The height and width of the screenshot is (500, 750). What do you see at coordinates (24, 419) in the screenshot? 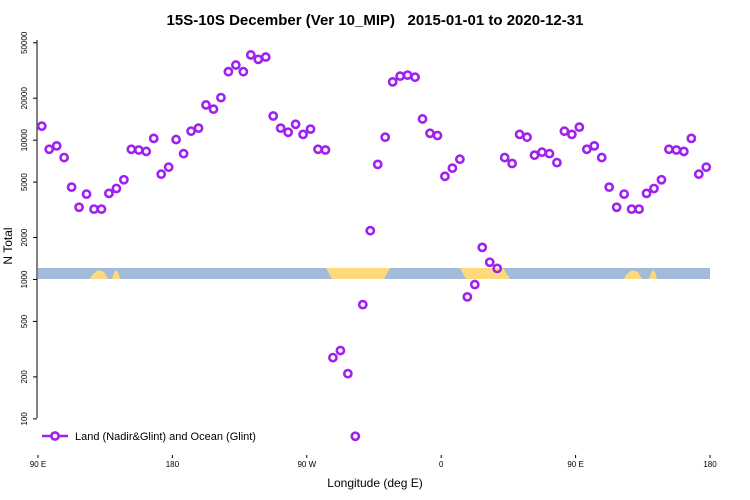
I see `y-tick-label: 100` at bounding box center [24, 419].